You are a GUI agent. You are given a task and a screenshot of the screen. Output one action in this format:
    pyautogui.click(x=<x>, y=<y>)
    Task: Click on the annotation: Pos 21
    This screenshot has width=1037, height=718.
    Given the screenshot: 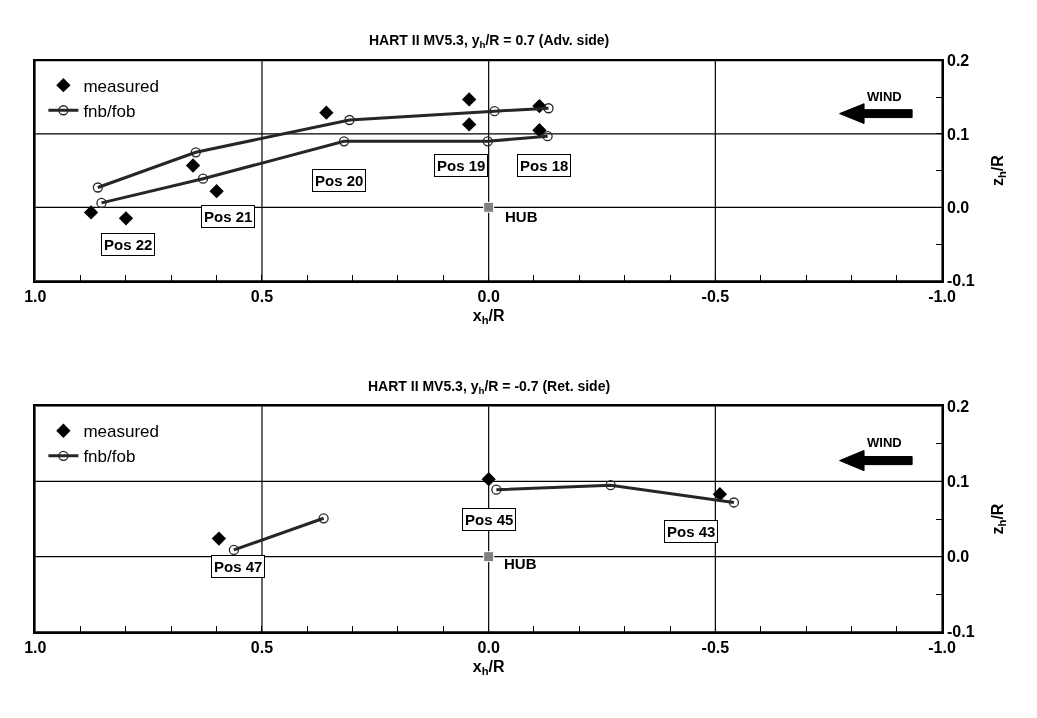 What is the action you would take?
    pyautogui.click(x=228, y=216)
    